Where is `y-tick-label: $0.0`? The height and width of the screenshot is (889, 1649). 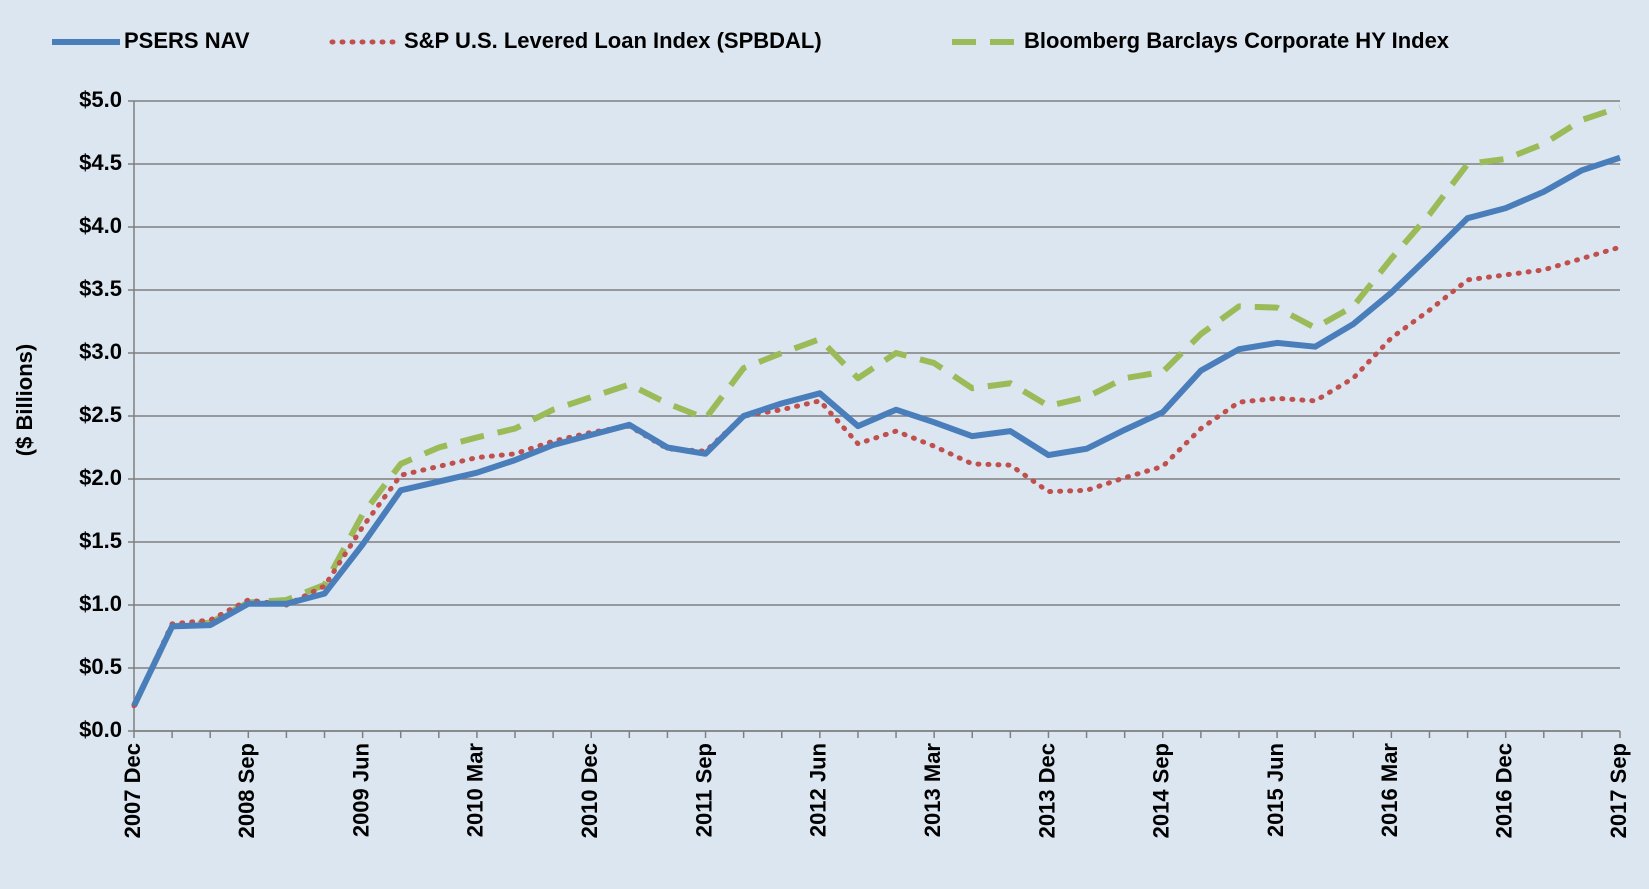 y-tick-label: $0.0 is located at coordinates (100, 729).